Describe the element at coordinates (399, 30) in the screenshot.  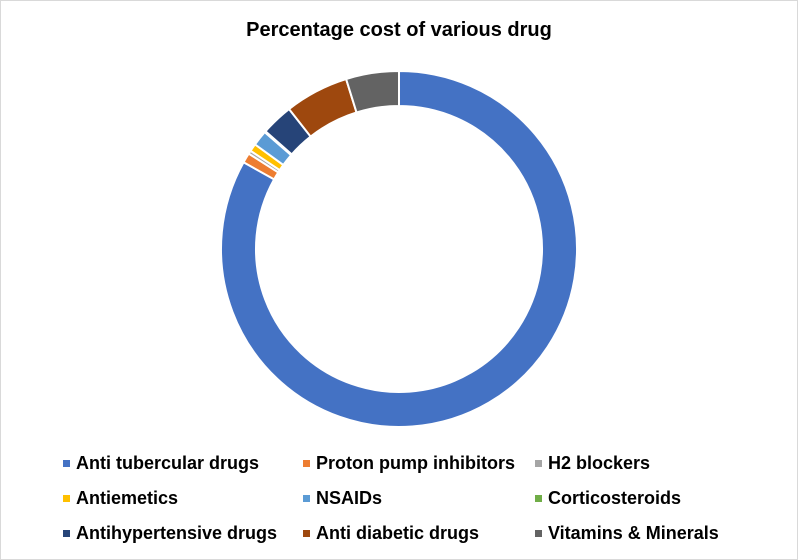
I see `chart-title: Percentage cost of various drug` at that location.